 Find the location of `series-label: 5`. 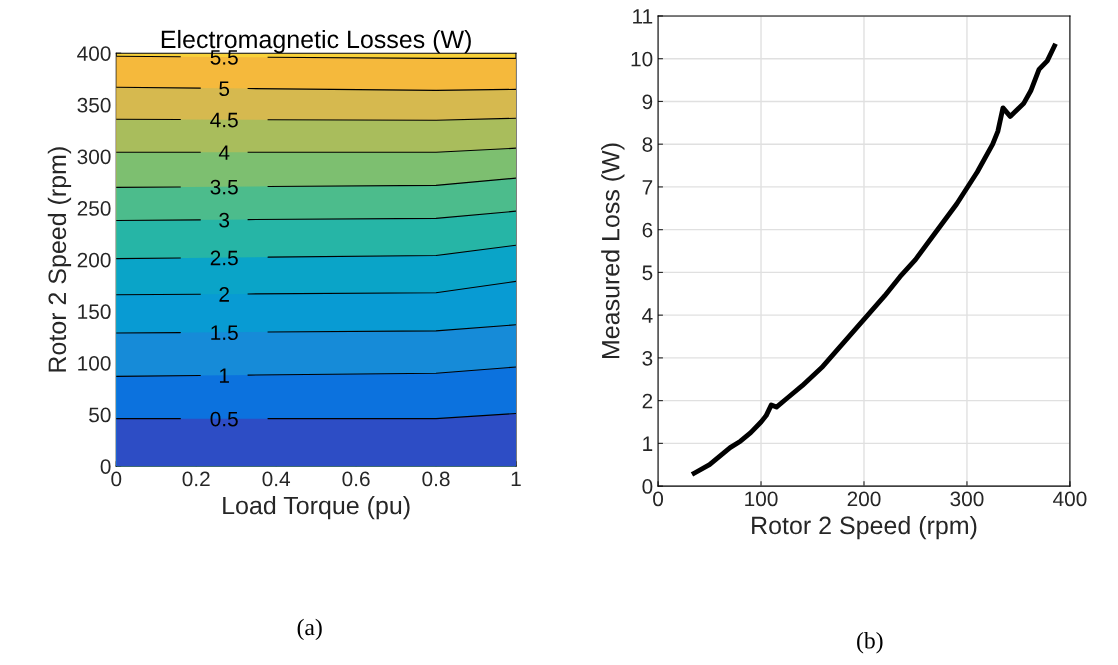

series-label: 5 is located at coordinates (224, 89).